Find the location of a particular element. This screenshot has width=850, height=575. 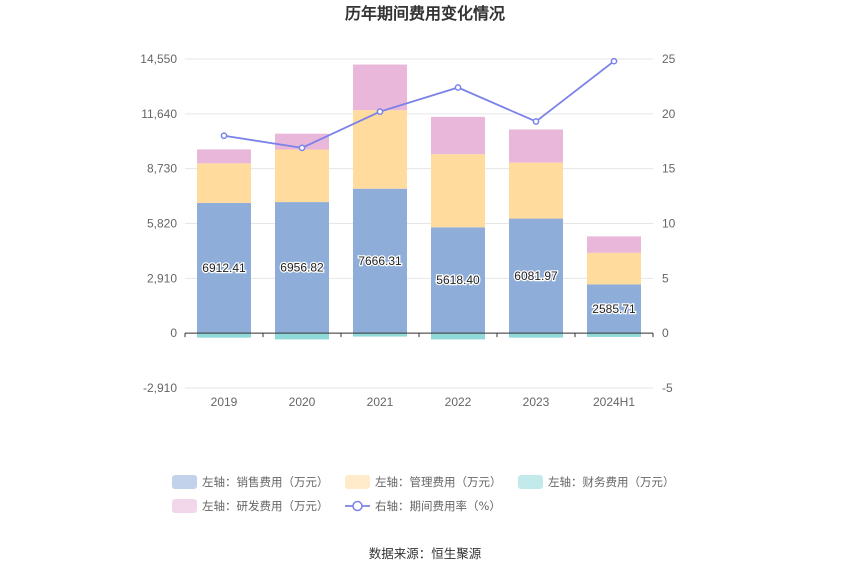

bar-data-label: 6912.41 is located at coordinates (224, 268).